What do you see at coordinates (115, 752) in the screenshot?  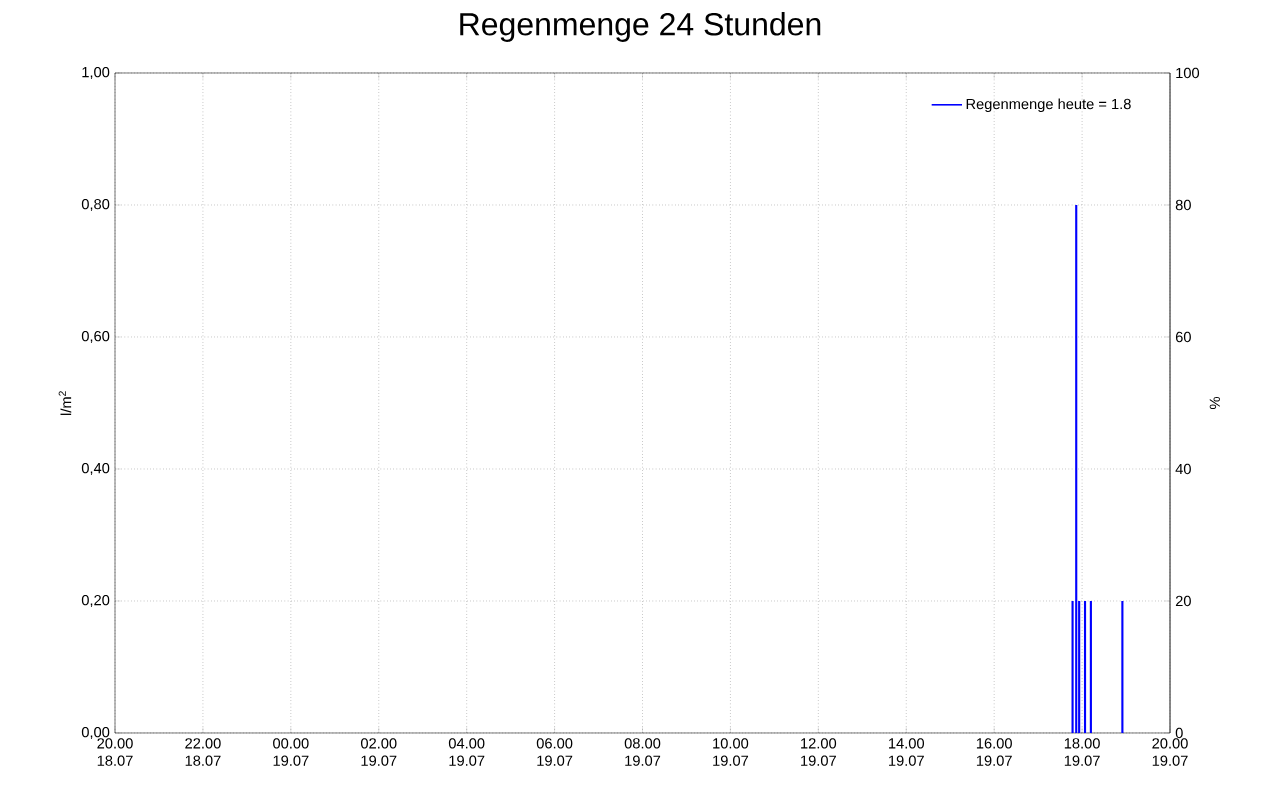 I see `x-tick-label: 20.00 18.07` at bounding box center [115, 752].